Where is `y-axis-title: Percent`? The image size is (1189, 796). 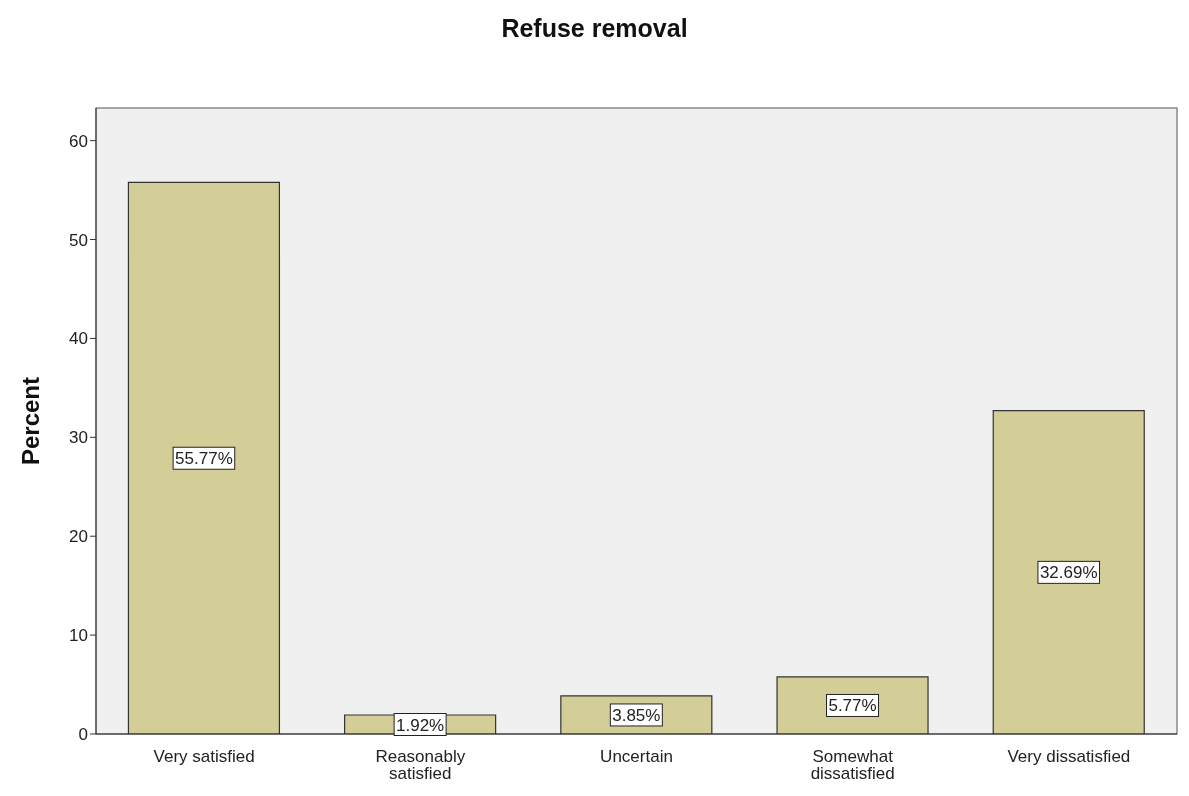 y-axis-title: Percent is located at coordinates (30, 421).